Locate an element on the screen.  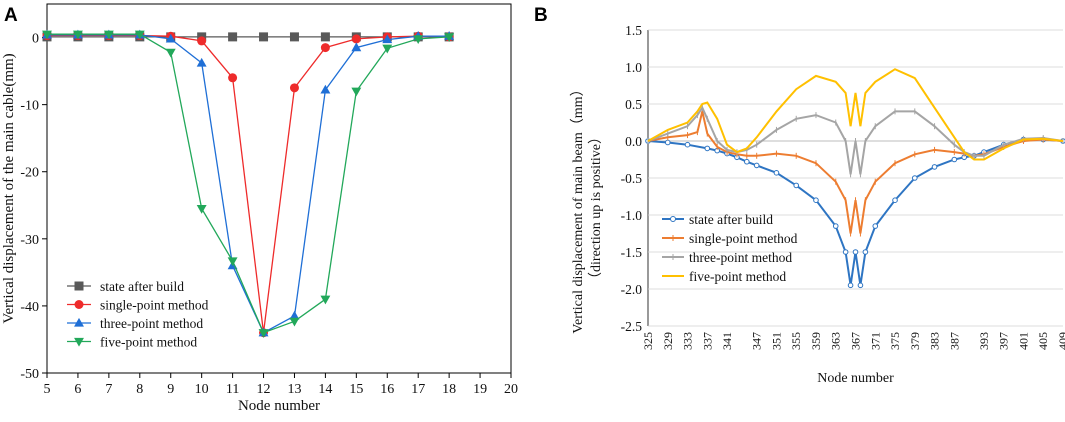
x-tick-label-b: 393 is located at coordinates (984, 341).